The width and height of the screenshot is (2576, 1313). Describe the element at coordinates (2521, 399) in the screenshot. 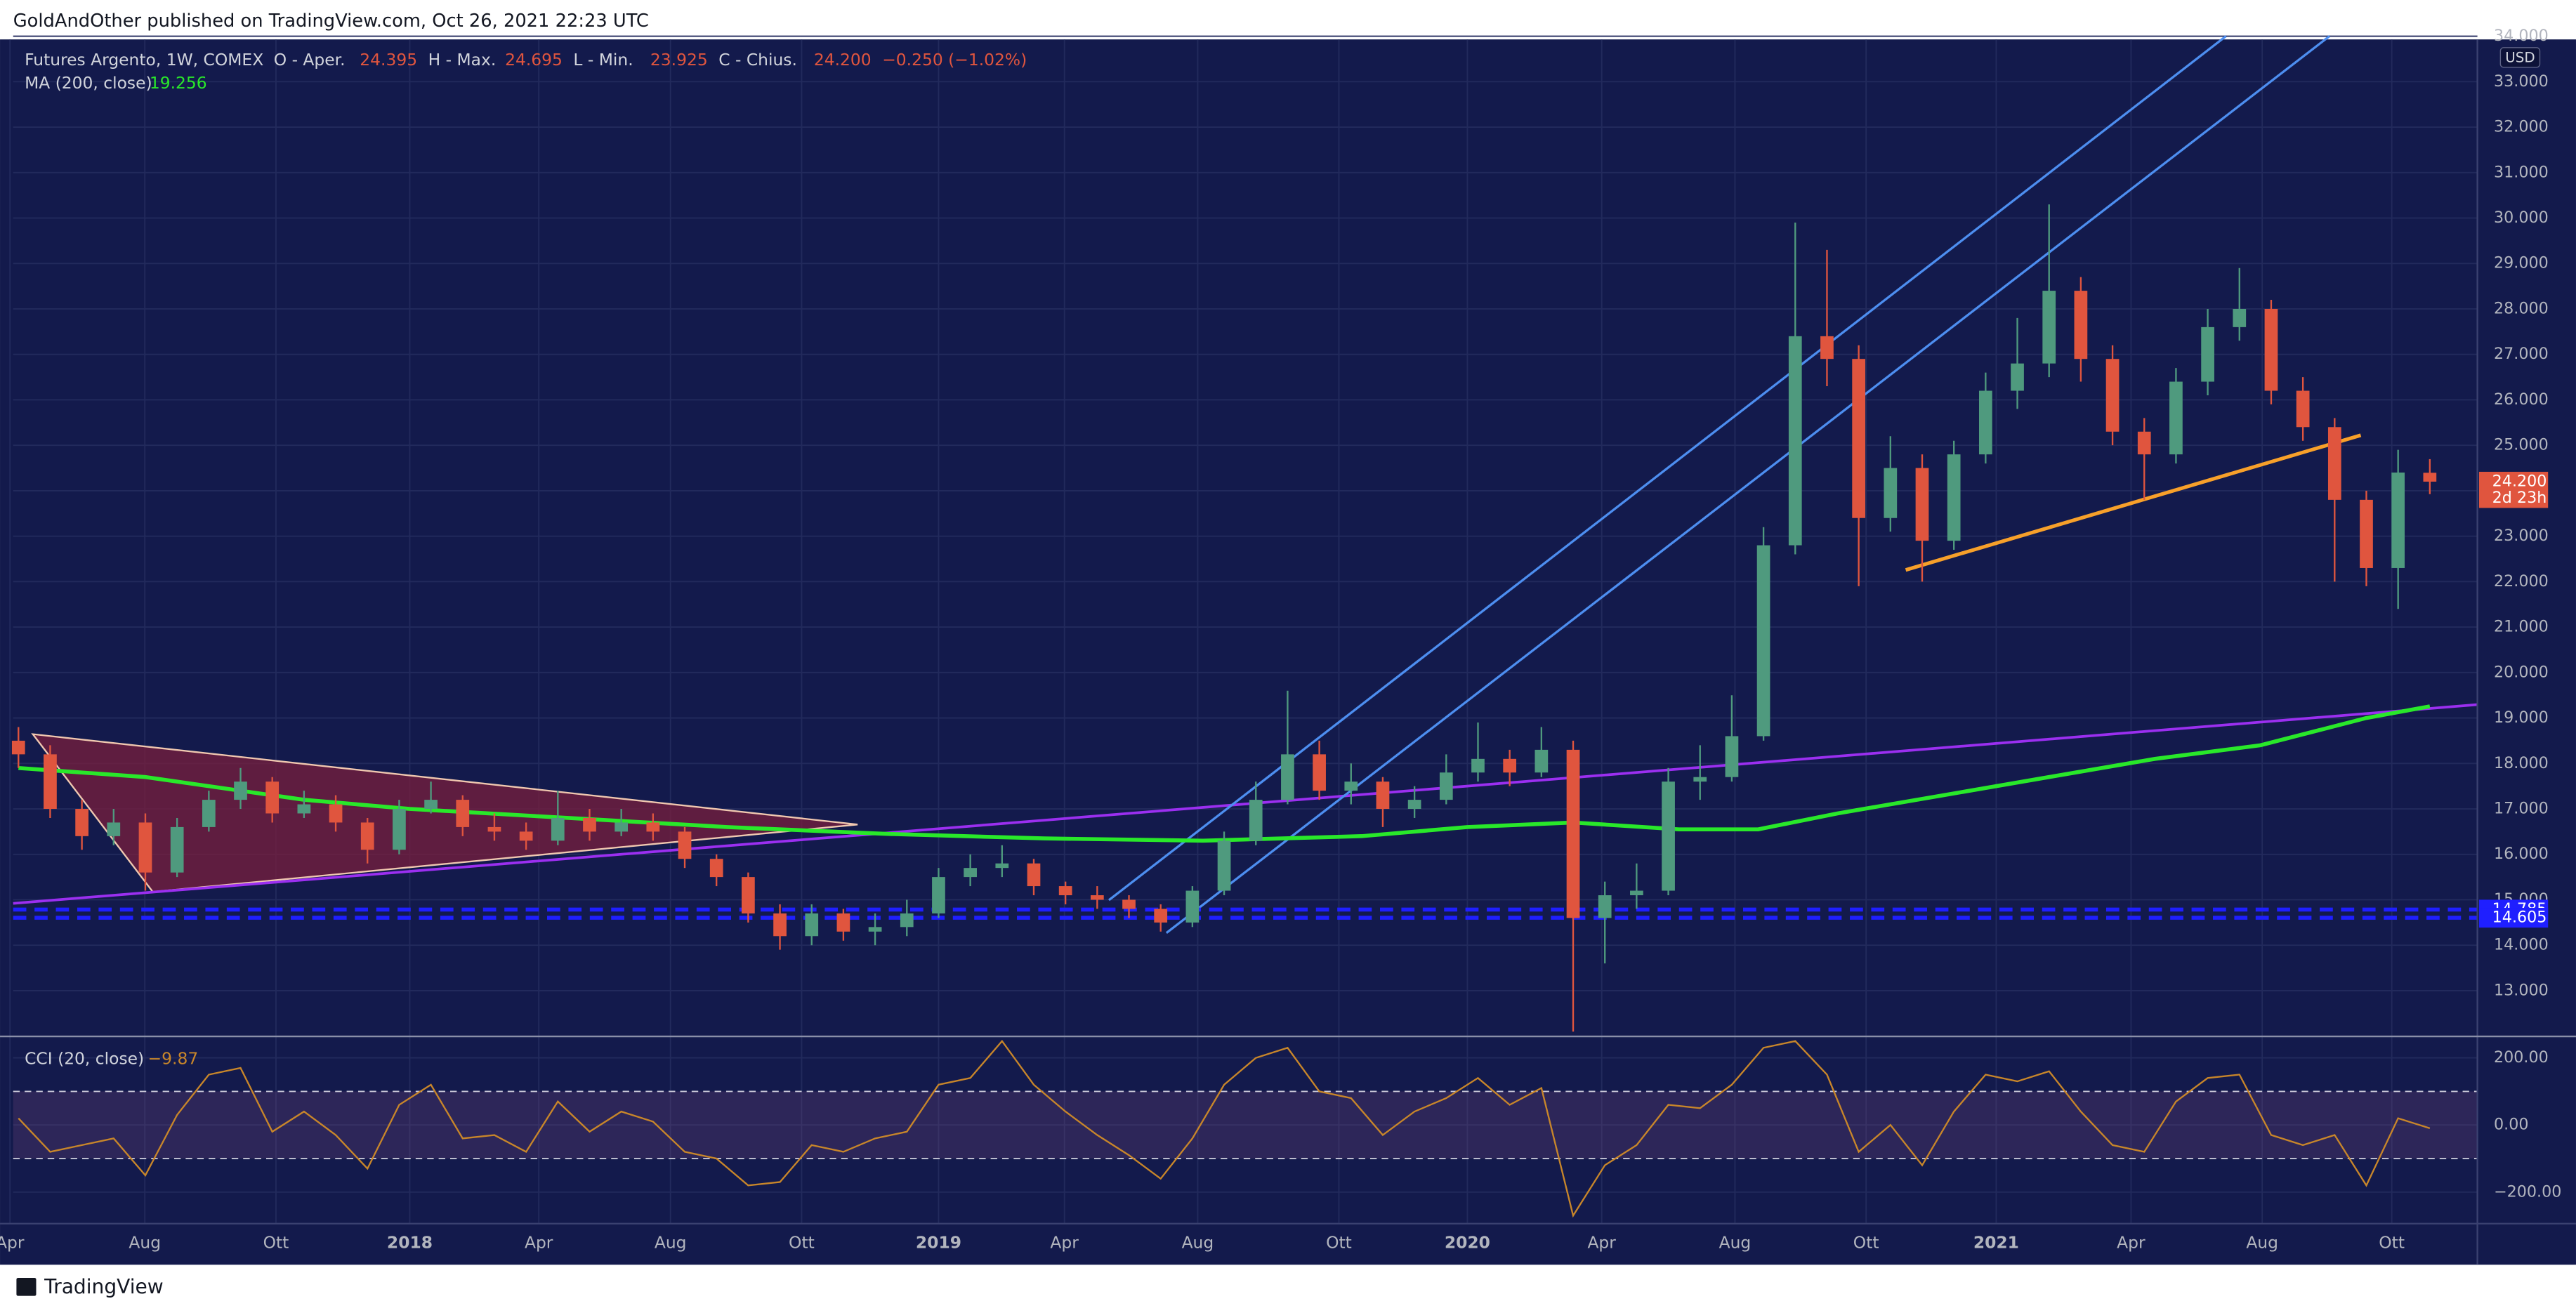

I see `y-tick-label: 26.000` at that location.